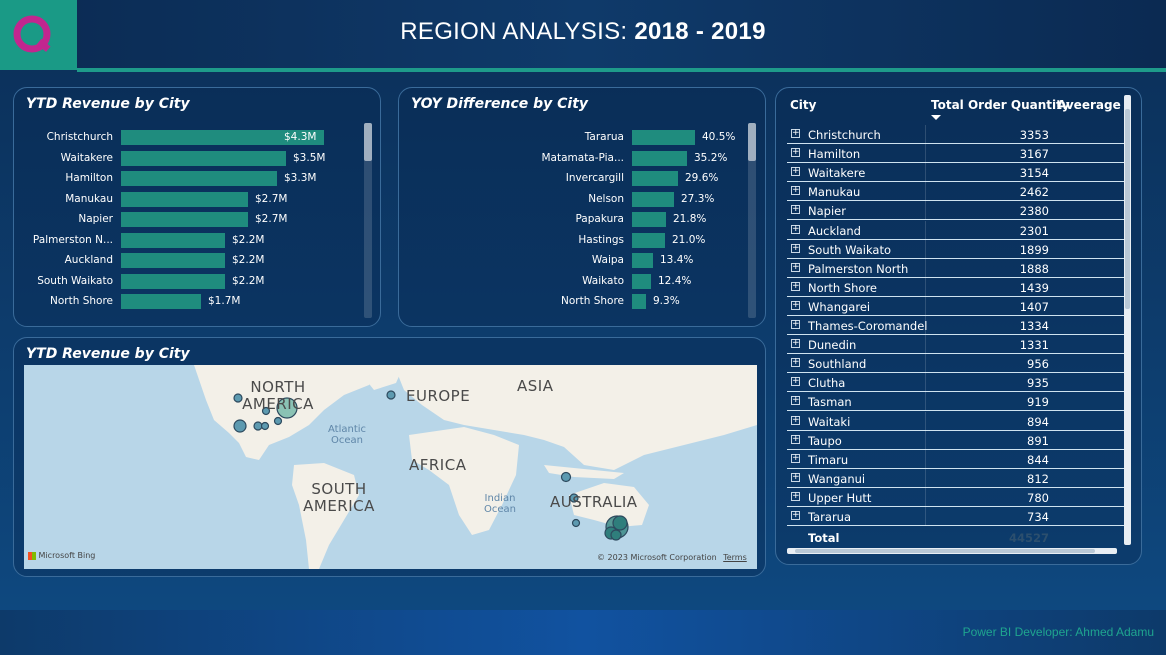 The height and width of the screenshot is (655, 1166). Describe the element at coordinates (956, 402) in the screenshot. I see `table-row: + Tasman 919` at that location.